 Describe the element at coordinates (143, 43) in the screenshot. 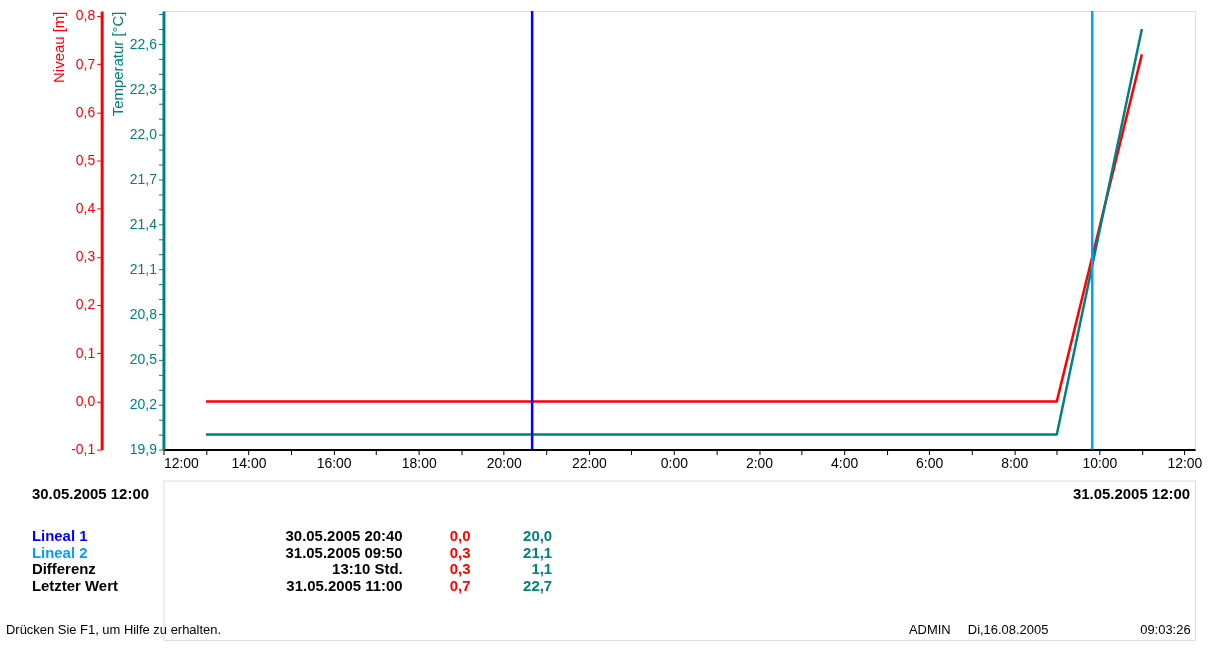

I see `y2-tick-label: 22,6` at that location.